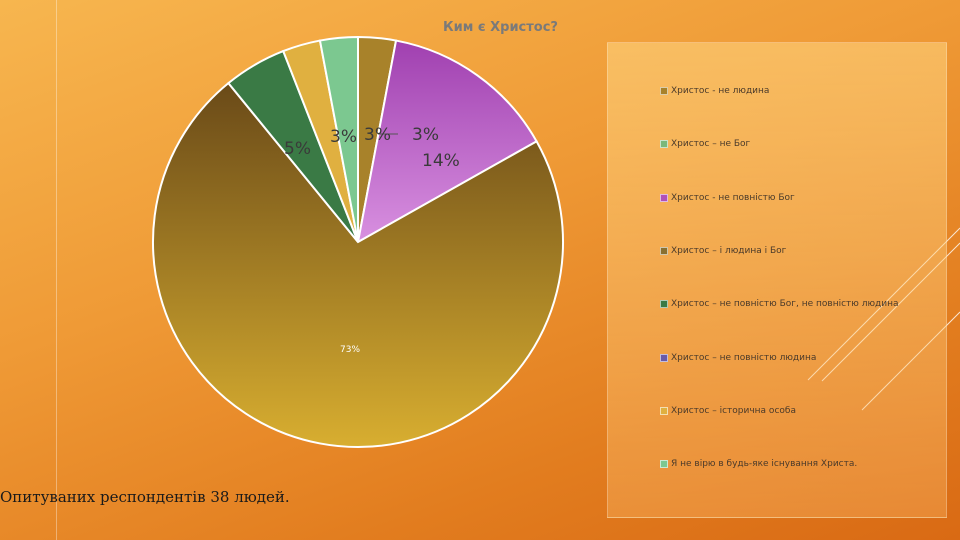  Describe the element at coordinates (425, 135) in the screenshot. I see `data-label-0: 3%` at that location.